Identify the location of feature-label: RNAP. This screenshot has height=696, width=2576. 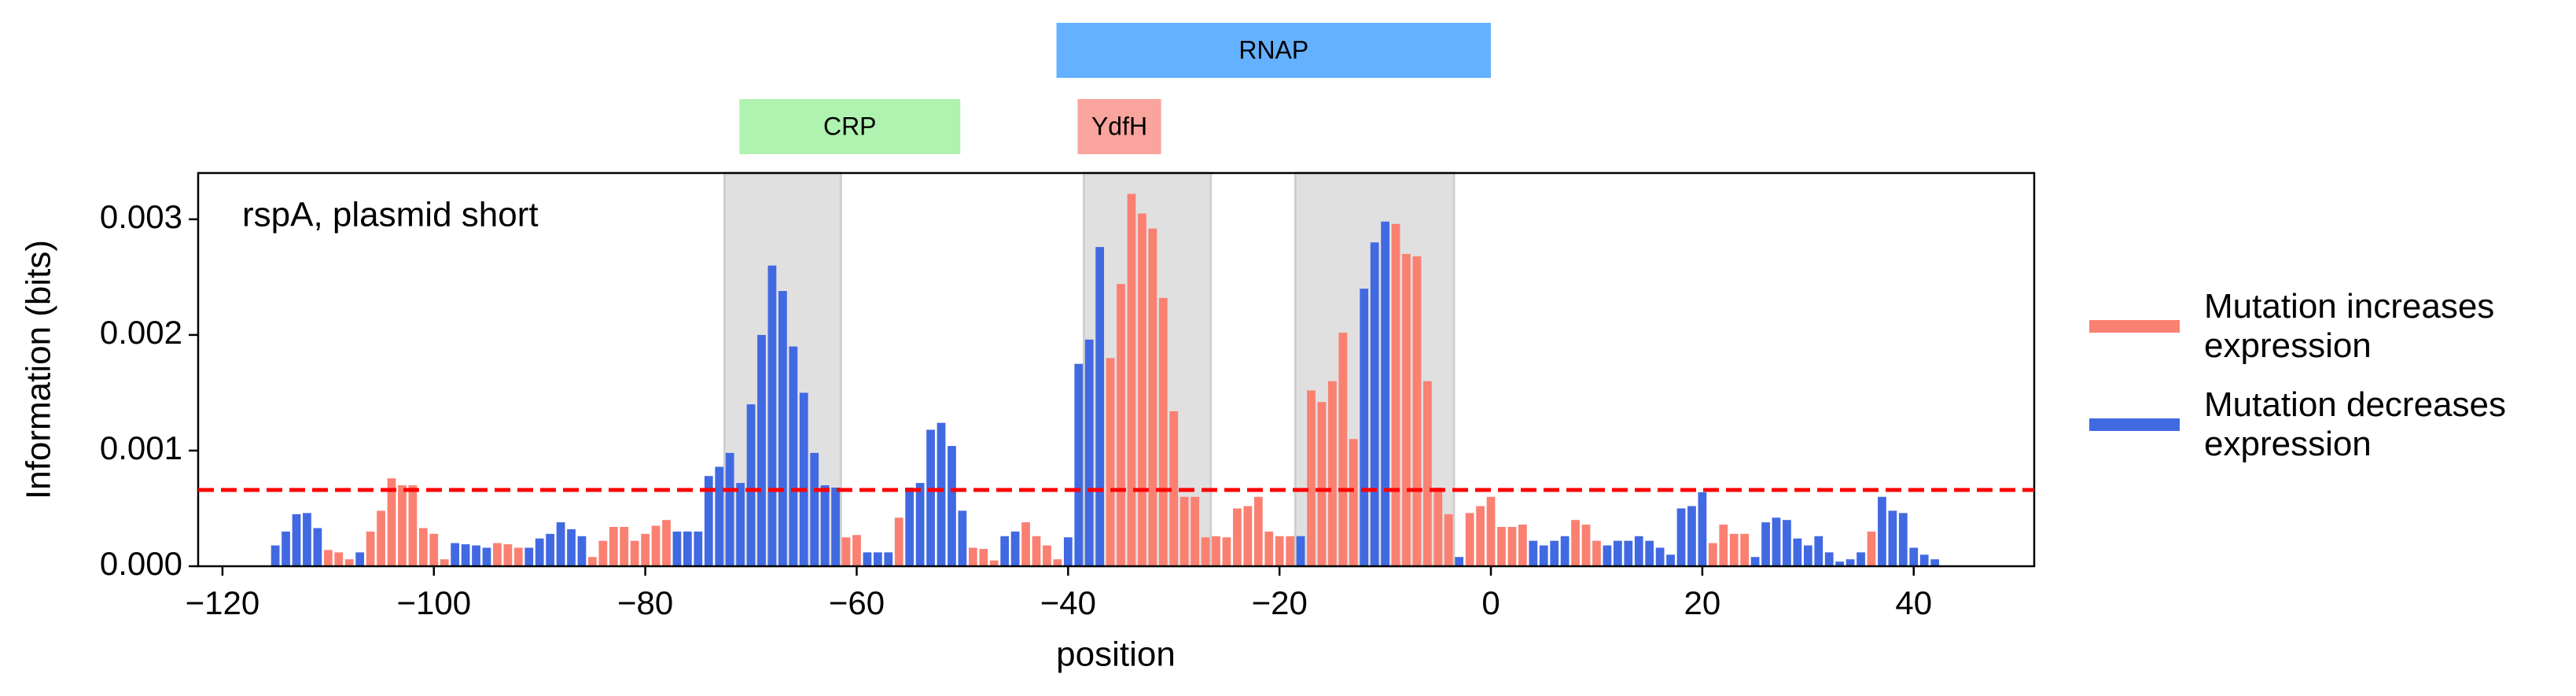
(1273, 49).